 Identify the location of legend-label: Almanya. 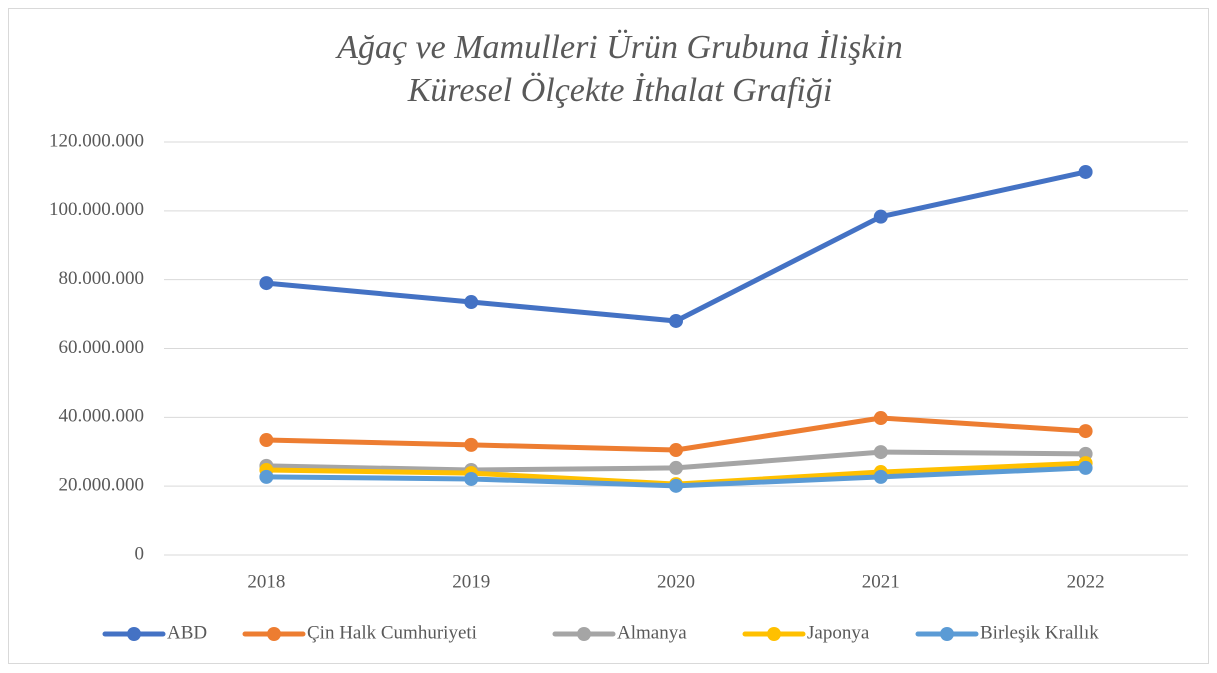
(652, 632).